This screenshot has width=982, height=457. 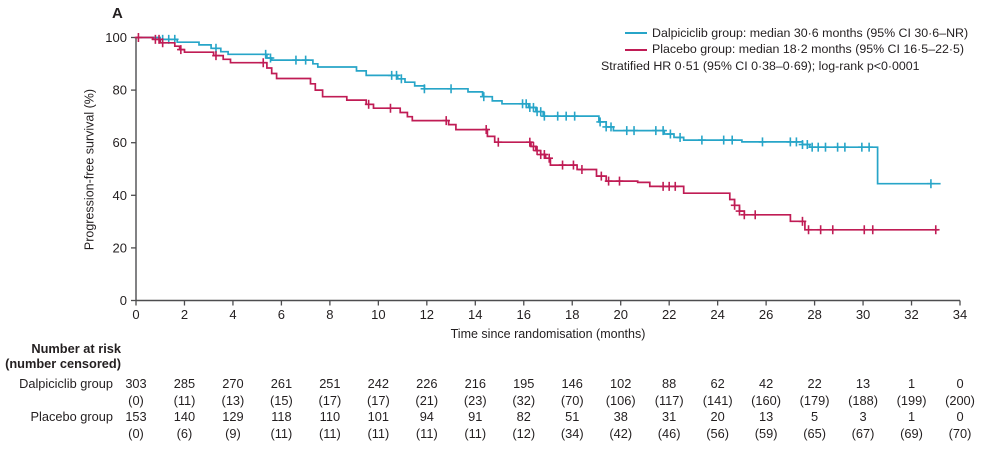 I want to click on x-tick-label: 6, so click(x=281, y=314).